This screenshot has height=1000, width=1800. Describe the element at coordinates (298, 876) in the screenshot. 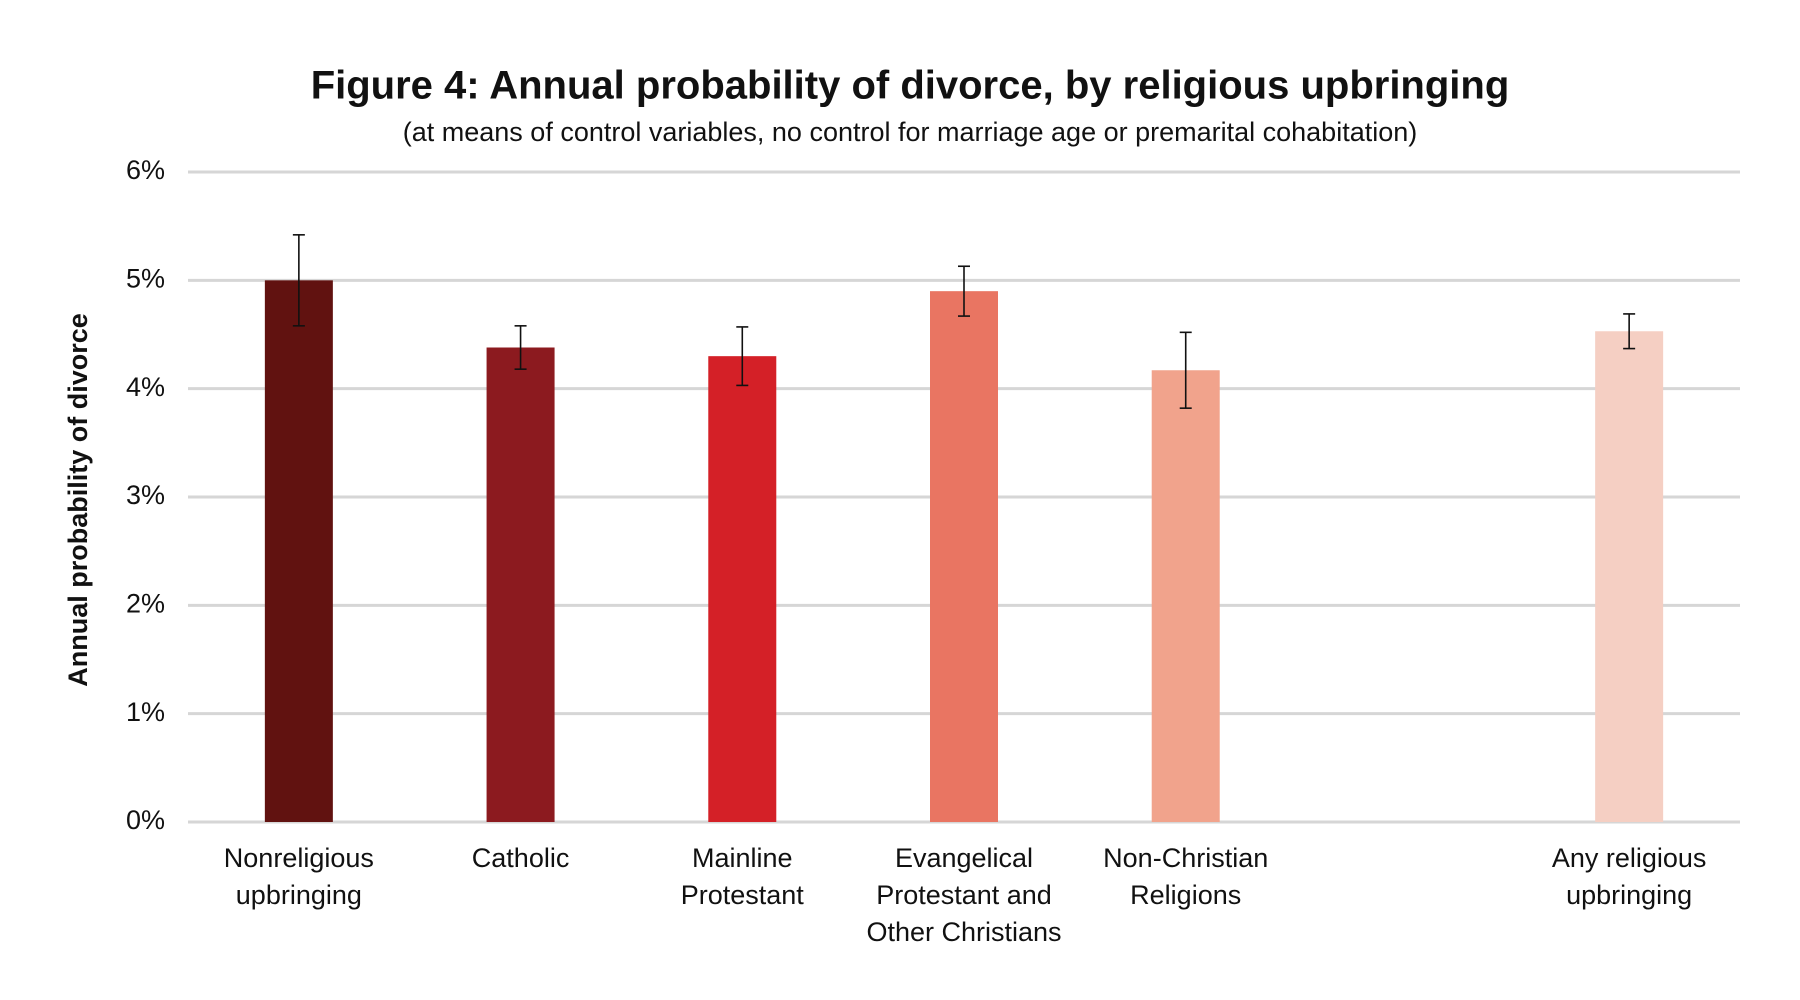

I see `x-tick-label: Nonreligious upbringing` at that location.